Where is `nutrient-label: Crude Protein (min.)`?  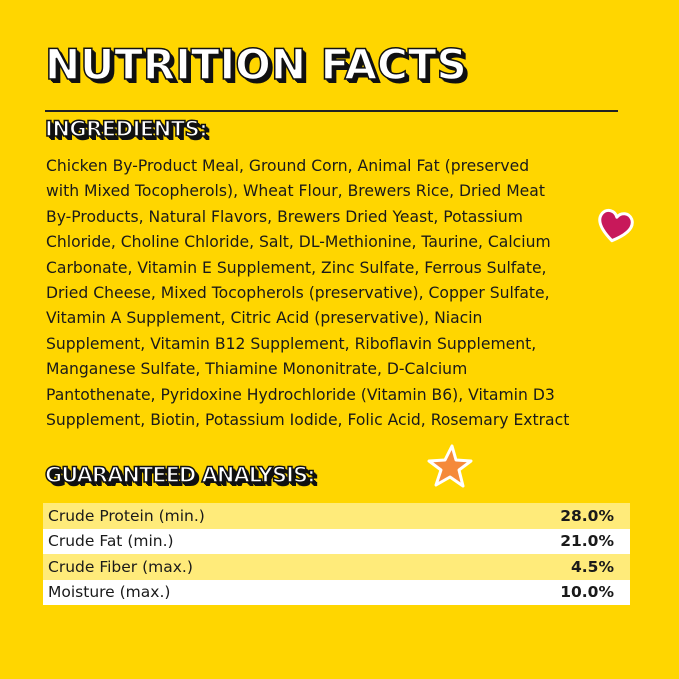
nutrient-label: Crude Protein (min.) is located at coordinates (126, 515).